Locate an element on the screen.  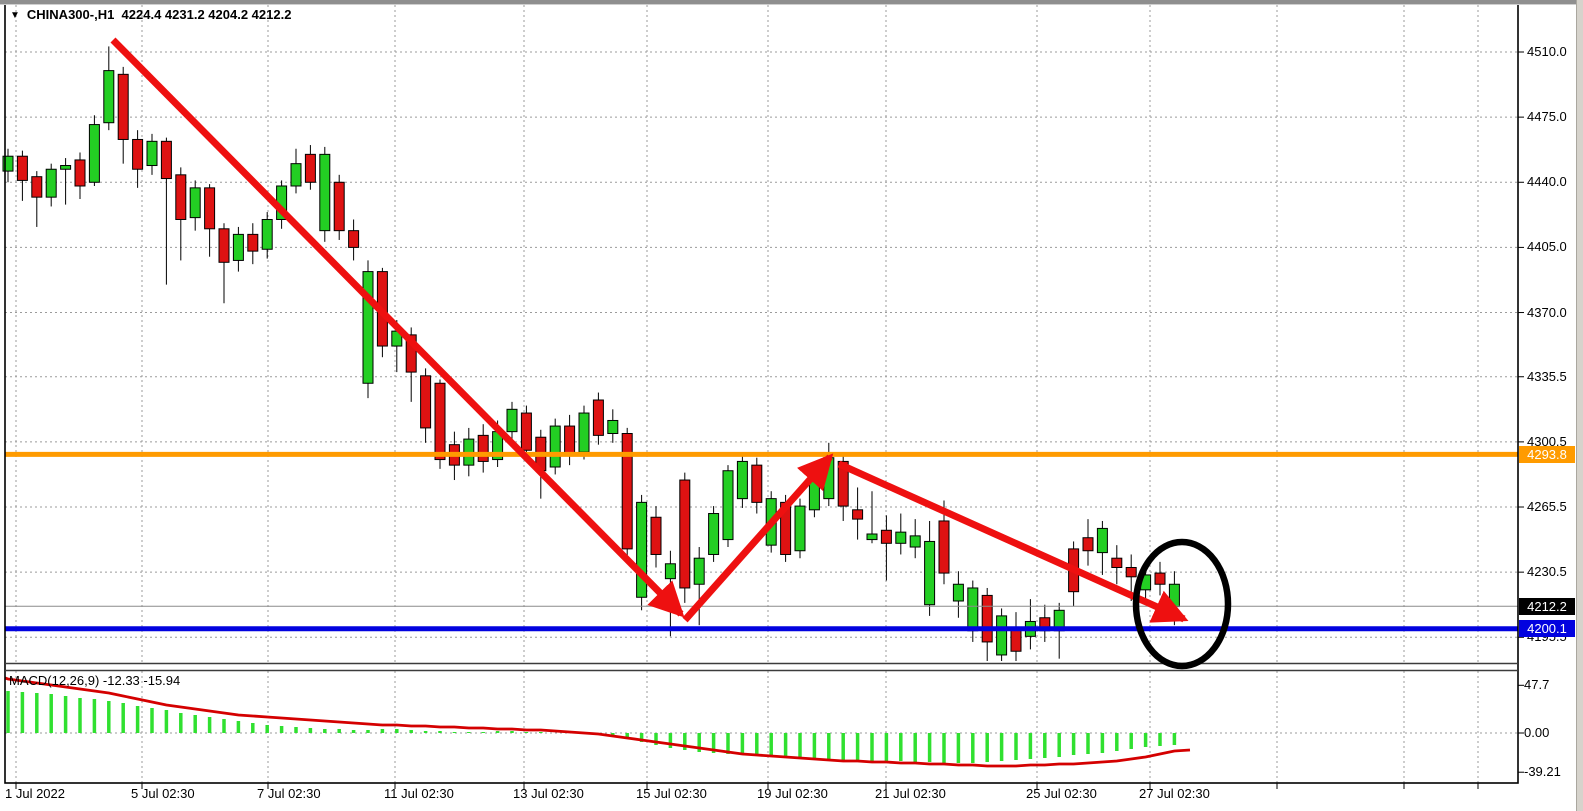
date-label: 5 Jul 02:30 is located at coordinates (163, 793).